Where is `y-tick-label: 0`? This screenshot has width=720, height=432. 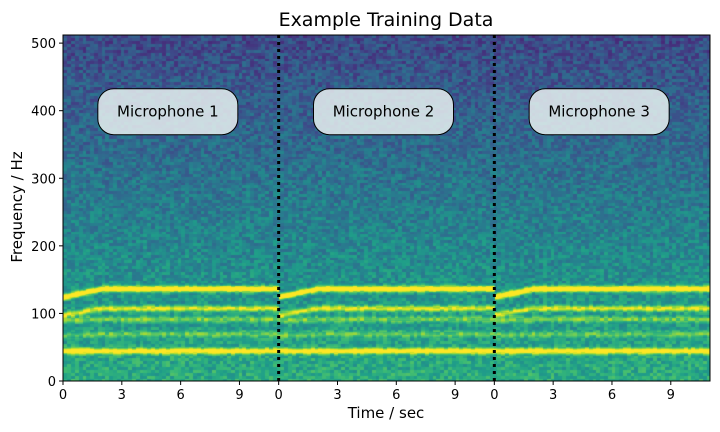
y-tick-label: 0 is located at coordinates (52, 382).